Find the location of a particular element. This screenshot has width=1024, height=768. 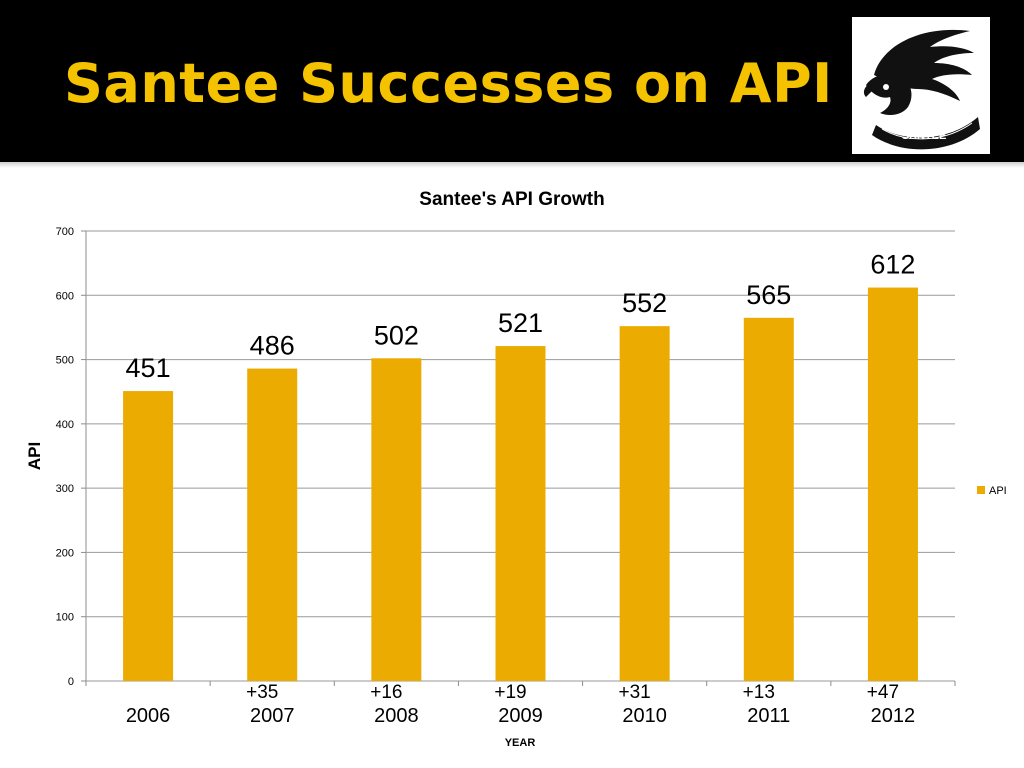

santee-logo: SANTEE is located at coordinates (921, 85).